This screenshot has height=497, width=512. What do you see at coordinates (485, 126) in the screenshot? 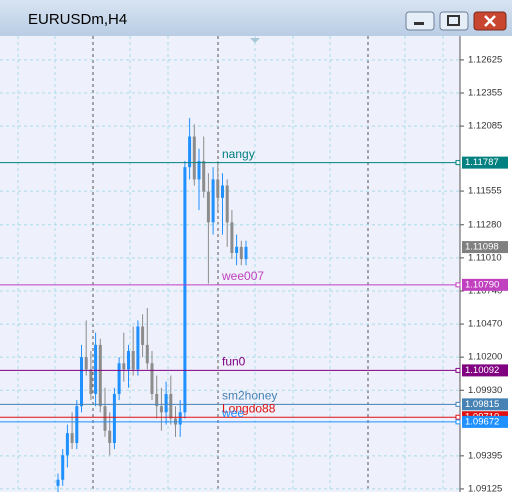
I see `y-tick-label: 1.12085` at bounding box center [485, 126].